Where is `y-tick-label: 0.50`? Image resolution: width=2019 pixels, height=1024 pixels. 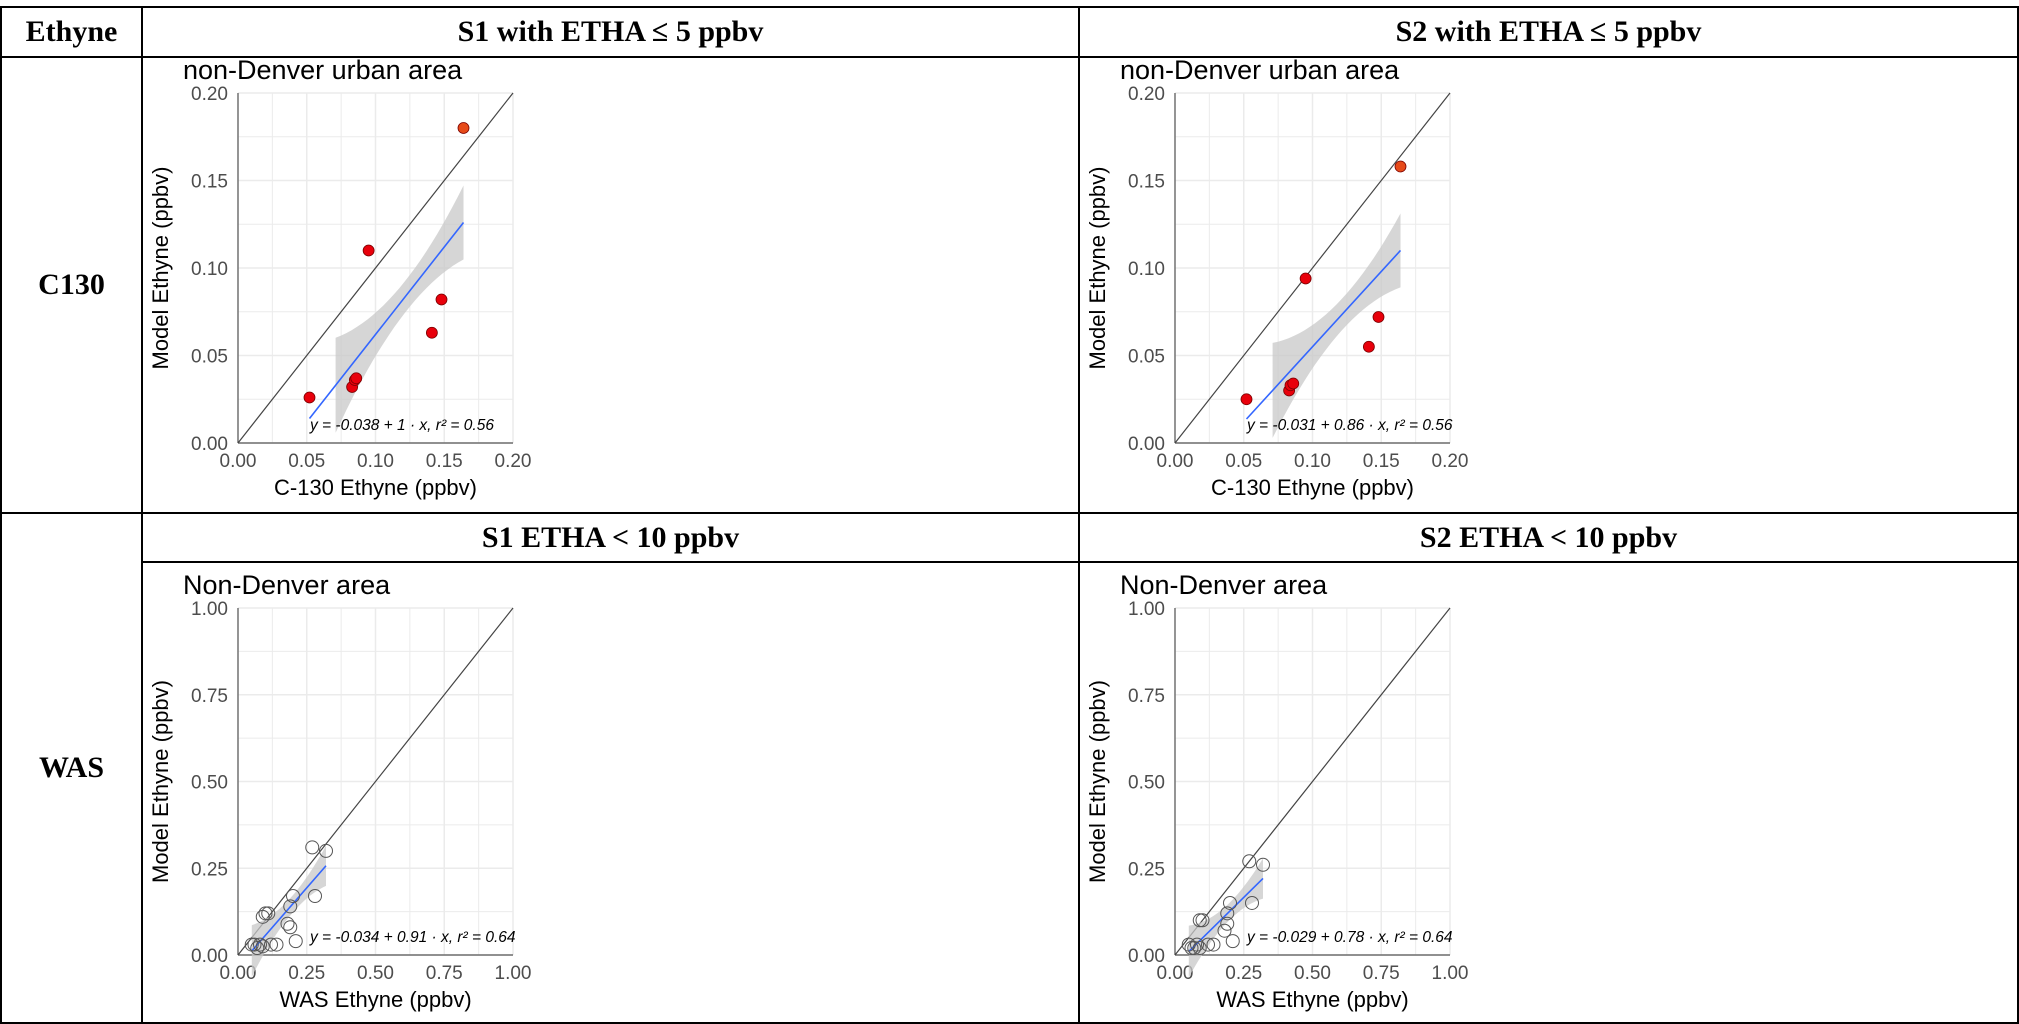 y-tick-label: 0.50 is located at coordinates (1146, 783).